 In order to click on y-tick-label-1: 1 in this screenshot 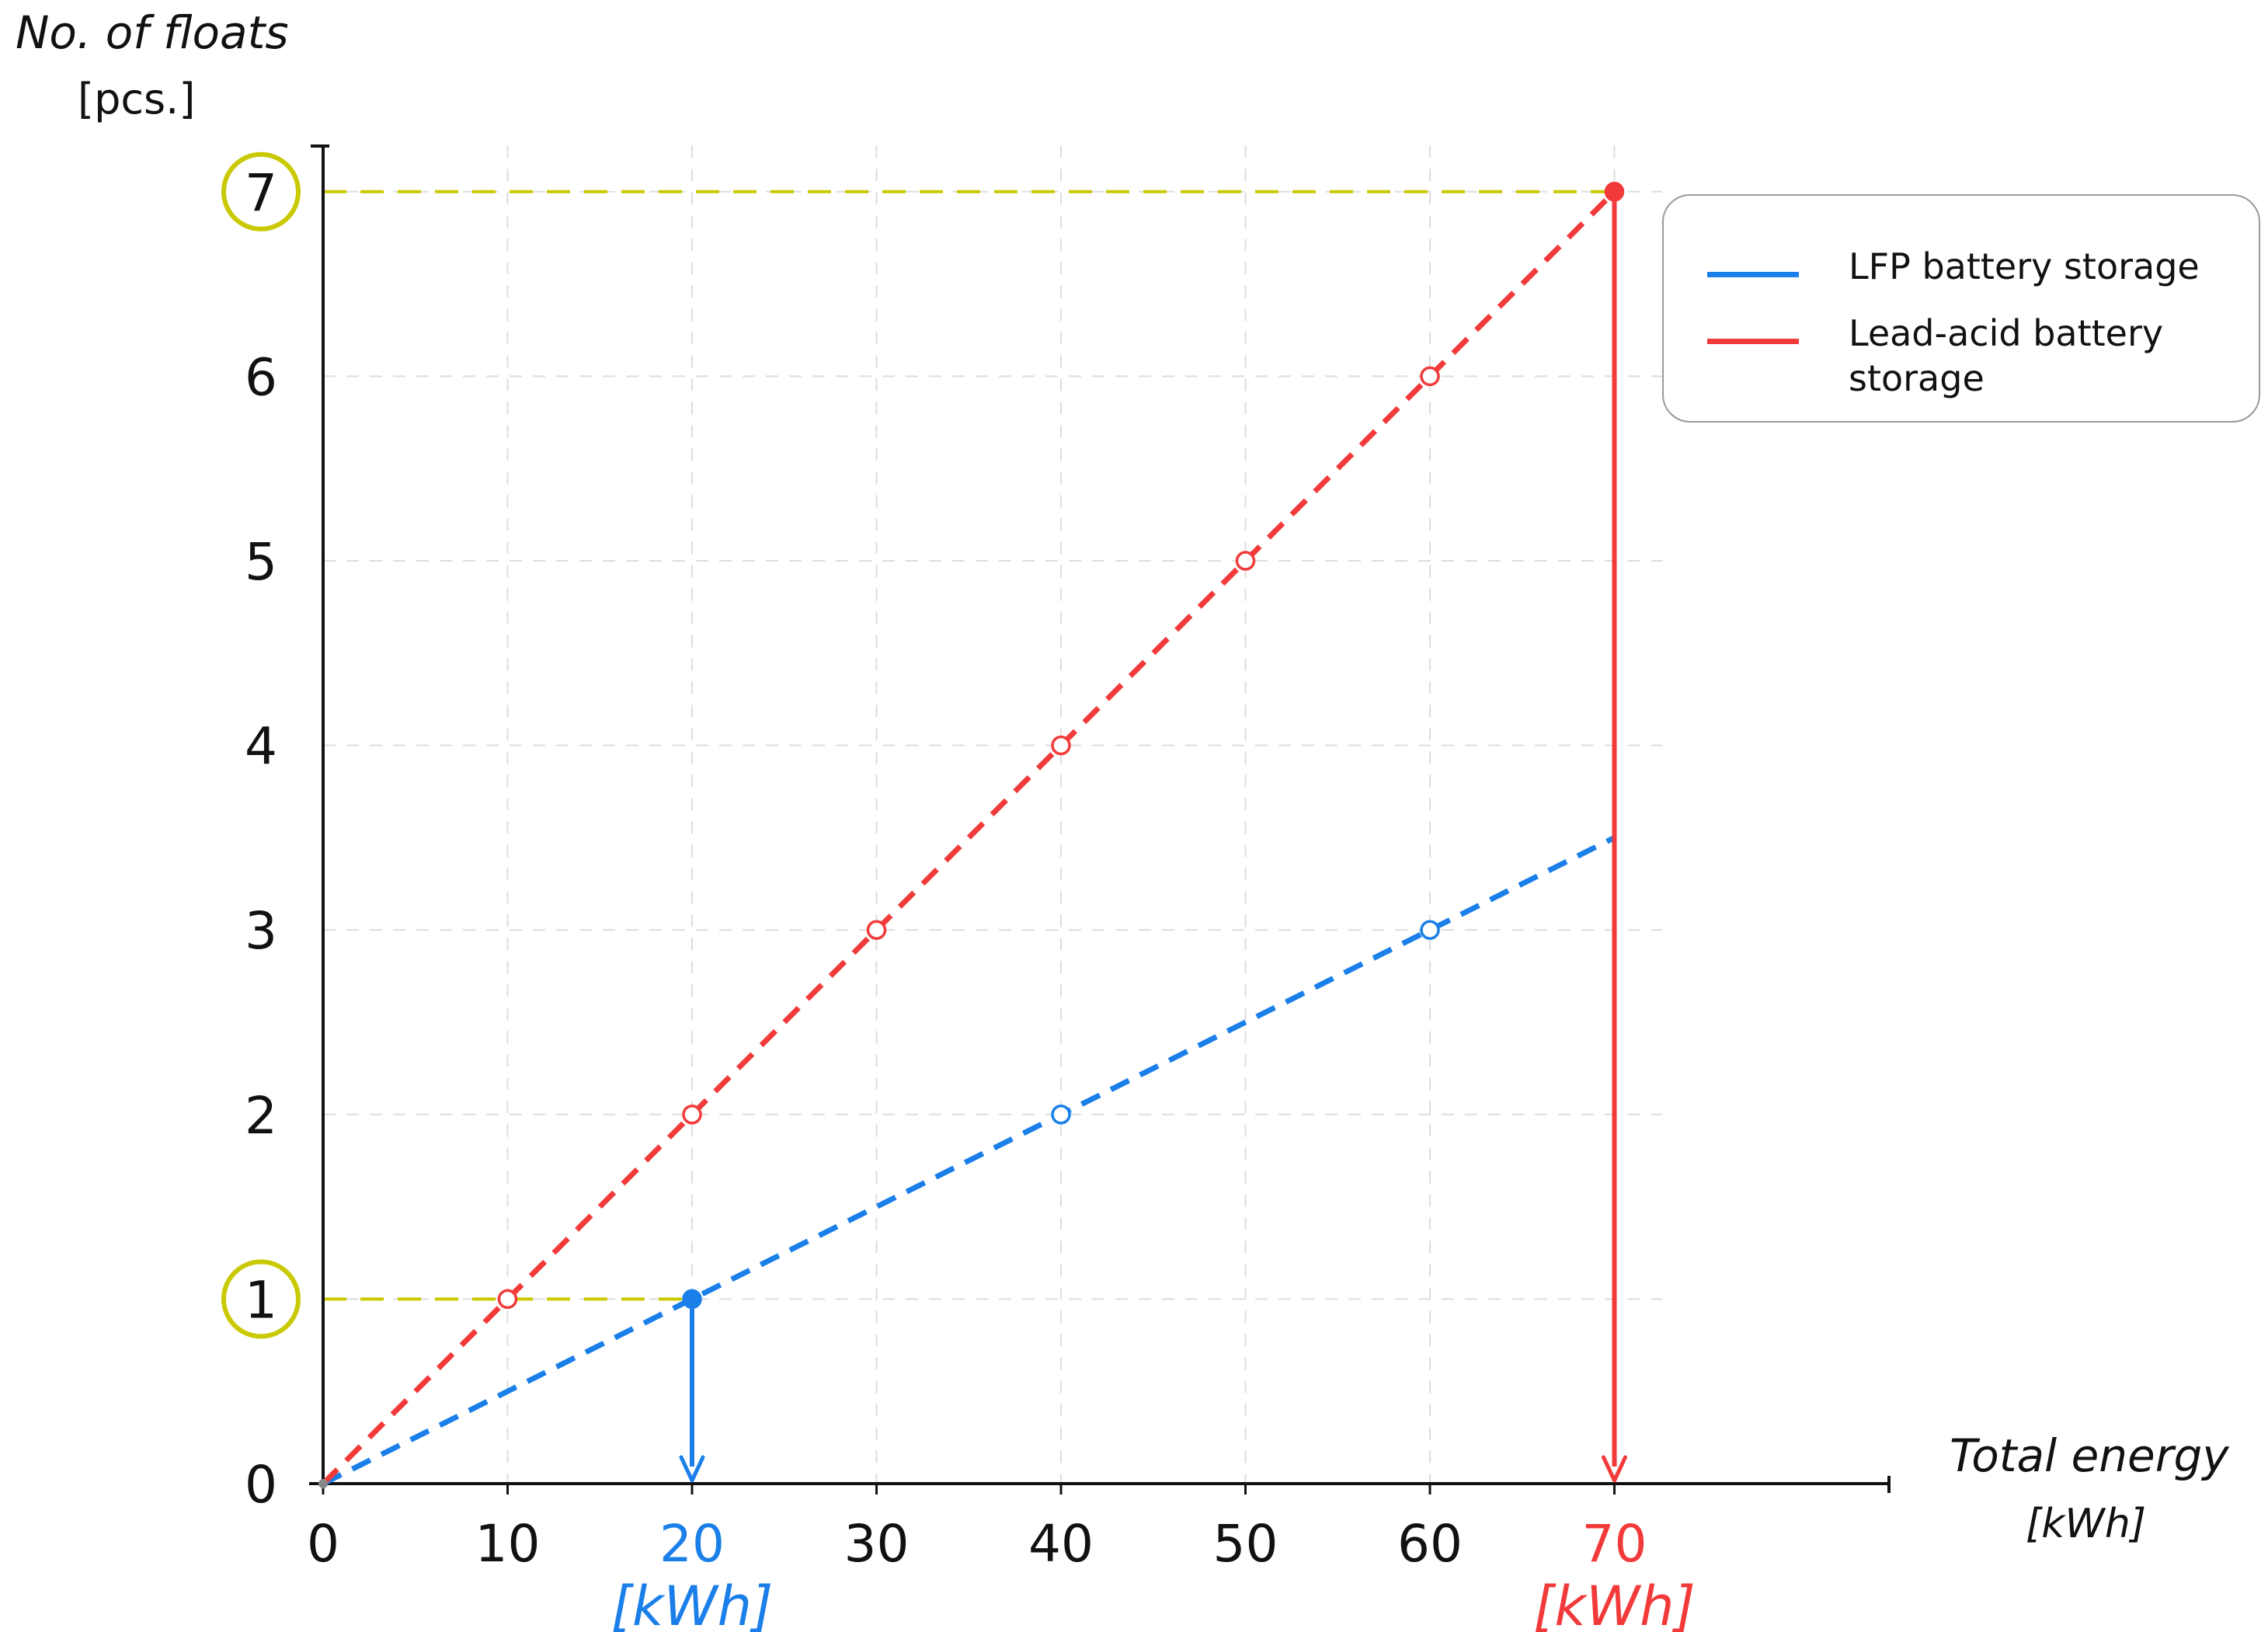, I will do `click(261, 1300)`.